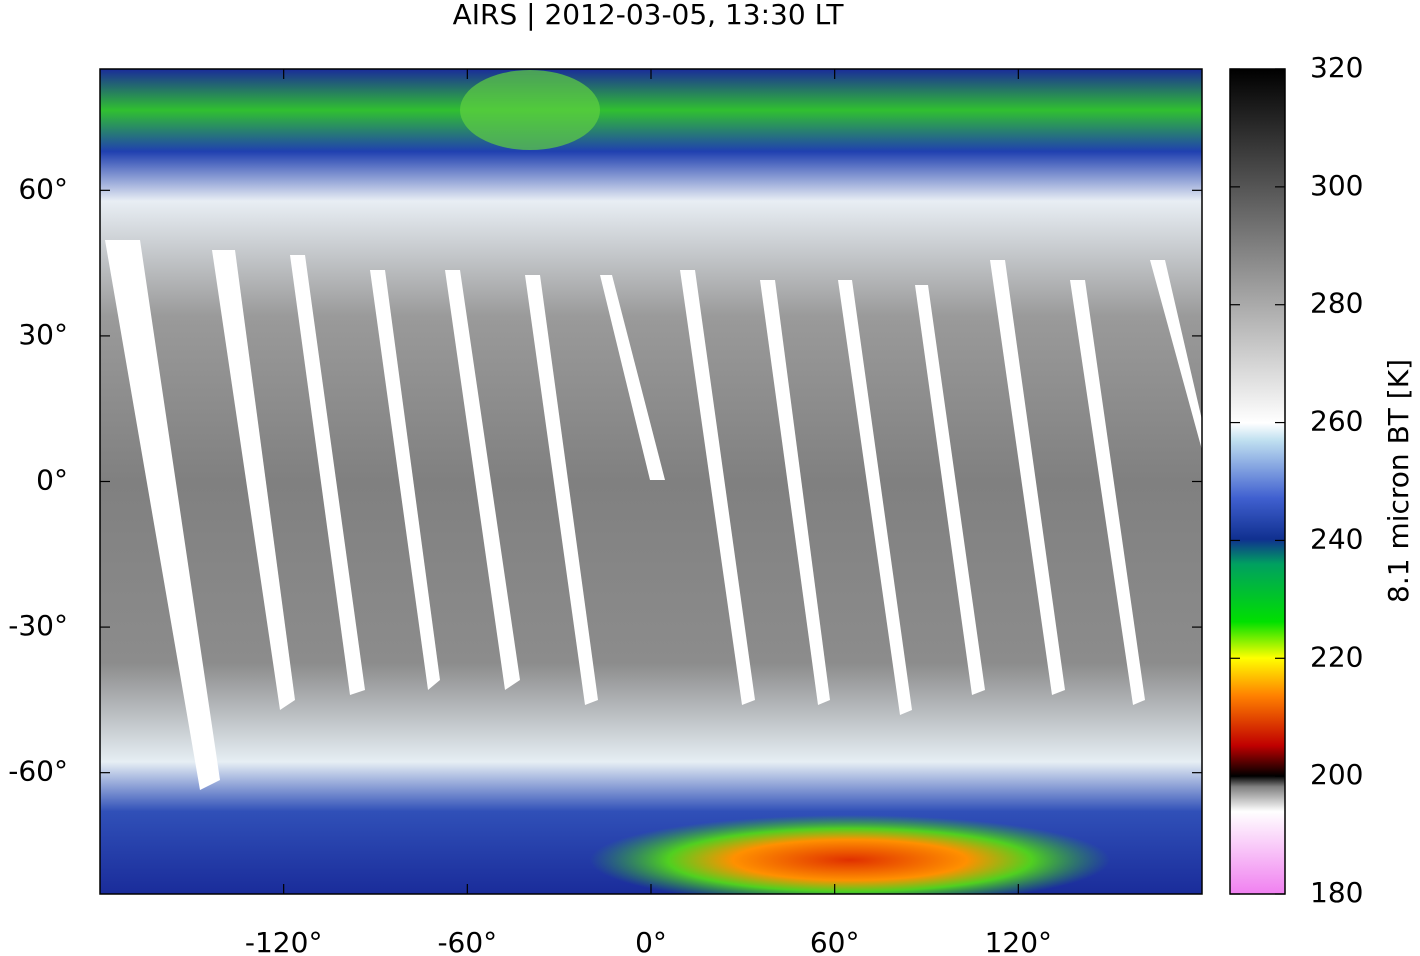 The width and height of the screenshot is (1420, 956). Describe the element at coordinates (1336, 892) in the screenshot. I see `colorbar-tick-label: 180` at that location.